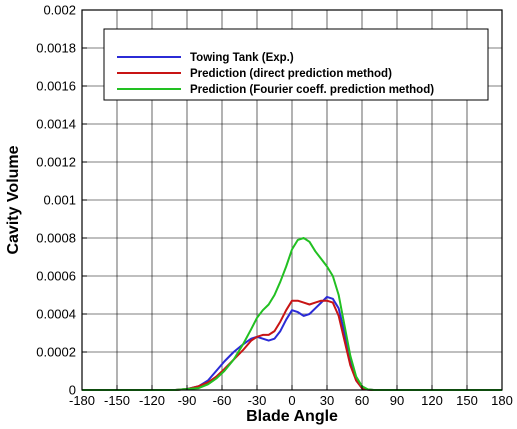 The image size is (517, 429). I want to click on x-tick-label: 120, so click(432, 400).